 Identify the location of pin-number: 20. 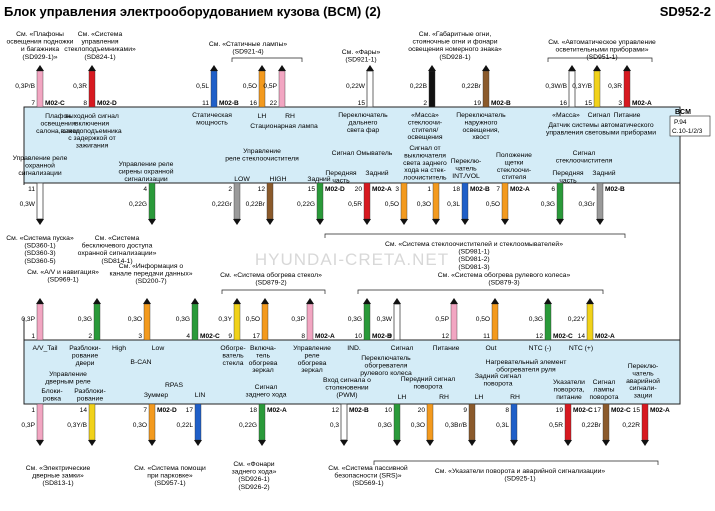
(359, 189).